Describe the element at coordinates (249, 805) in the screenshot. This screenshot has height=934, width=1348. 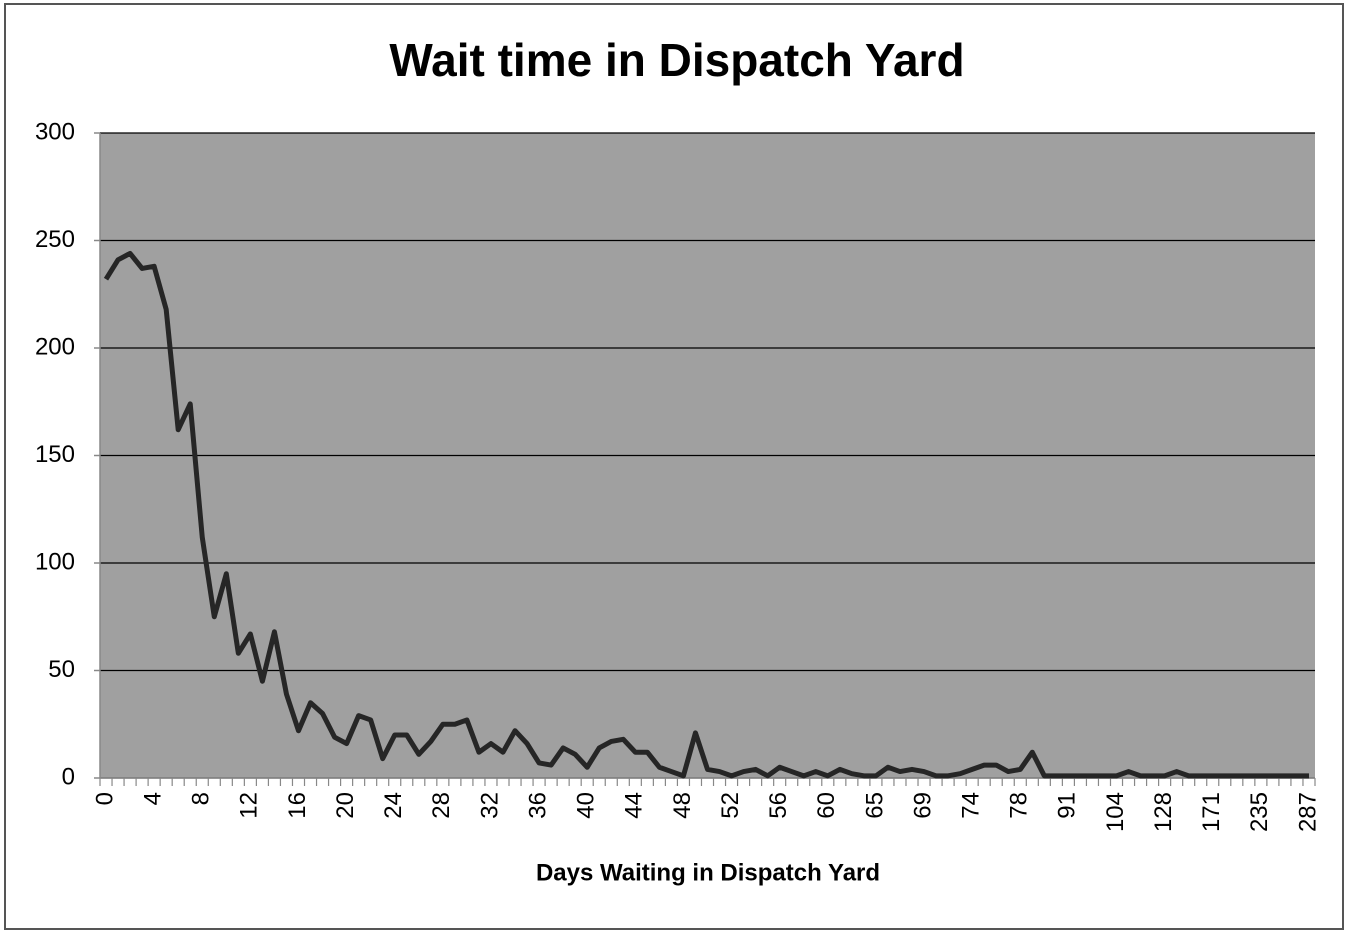
I see `x-tick-label: 12` at that location.